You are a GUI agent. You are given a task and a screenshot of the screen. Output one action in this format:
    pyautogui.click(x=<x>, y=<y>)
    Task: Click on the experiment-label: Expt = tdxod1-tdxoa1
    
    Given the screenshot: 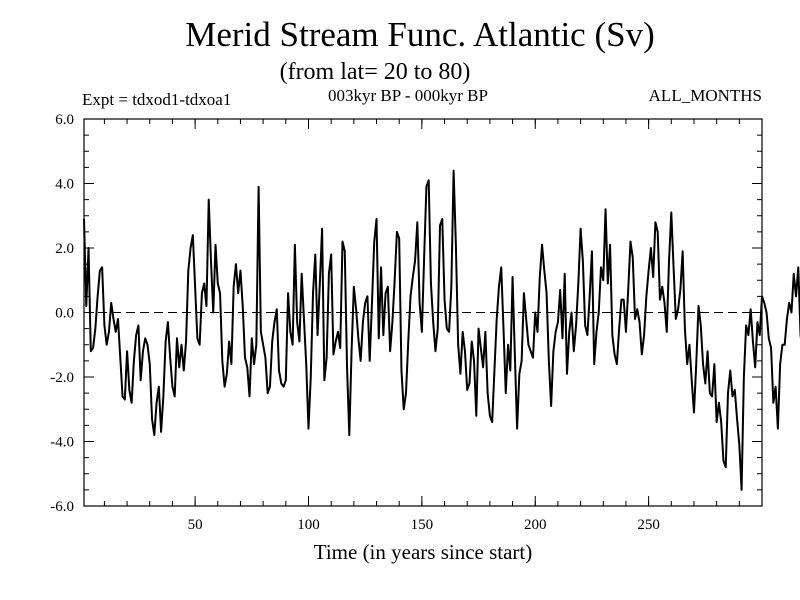 What is the action you would take?
    pyautogui.click(x=157, y=99)
    